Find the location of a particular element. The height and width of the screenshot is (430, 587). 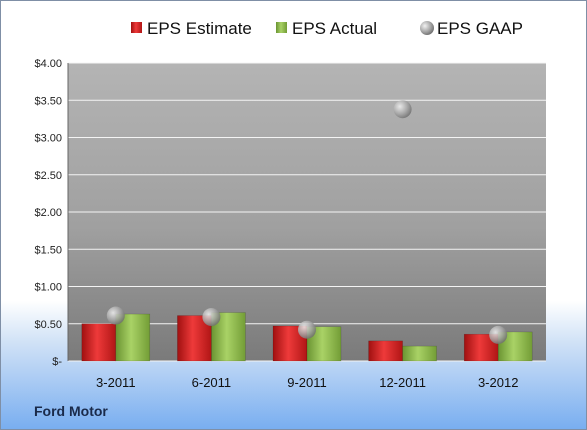

legend-label: EPS GAAP is located at coordinates (480, 28).